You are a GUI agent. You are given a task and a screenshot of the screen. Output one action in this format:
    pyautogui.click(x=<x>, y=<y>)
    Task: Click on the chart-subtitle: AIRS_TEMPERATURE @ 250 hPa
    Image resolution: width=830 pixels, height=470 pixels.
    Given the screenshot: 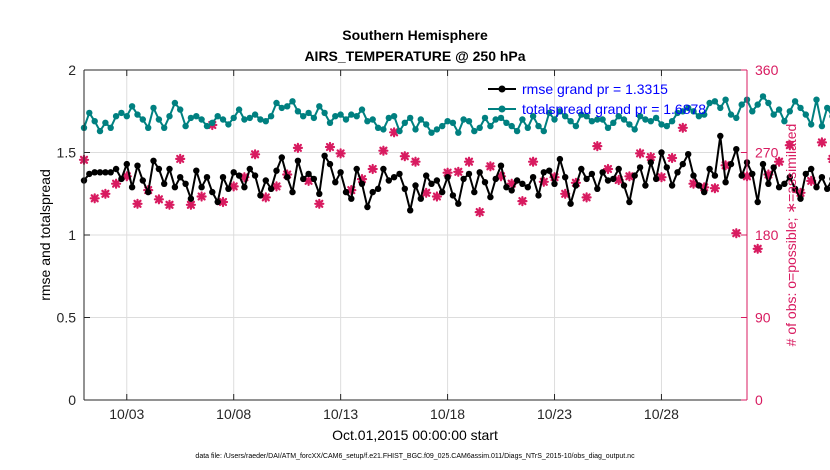 What is the action you would take?
    pyautogui.click(x=414, y=56)
    